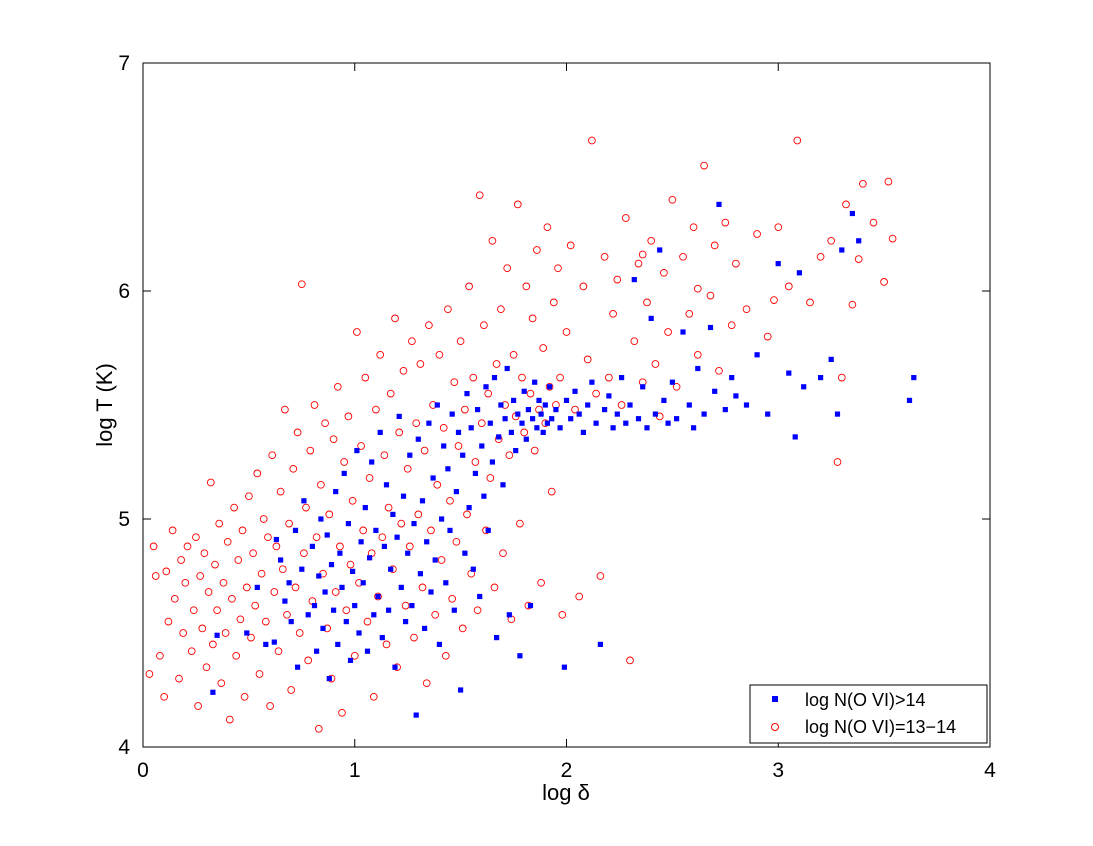  Describe the element at coordinates (355, 770) in the screenshot. I see `x-tick-label-1: 1` at that location.